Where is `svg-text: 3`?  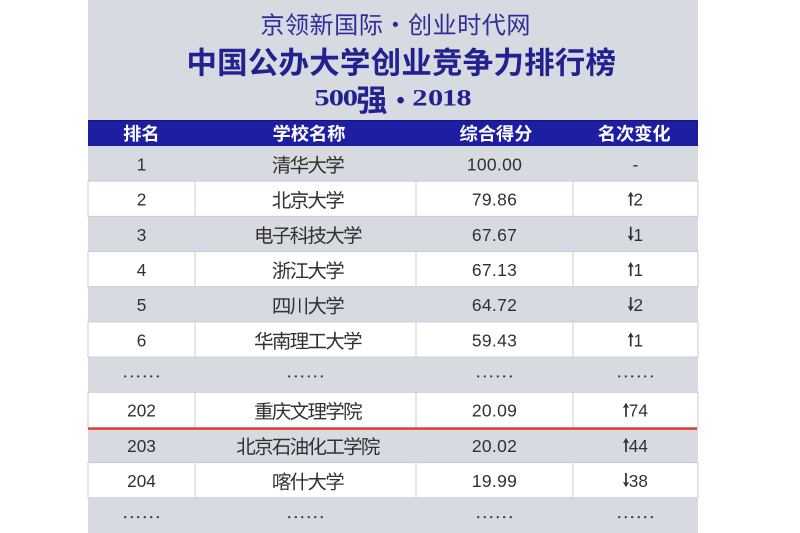
svg-text: 3 is located at coordinates (142, 235).